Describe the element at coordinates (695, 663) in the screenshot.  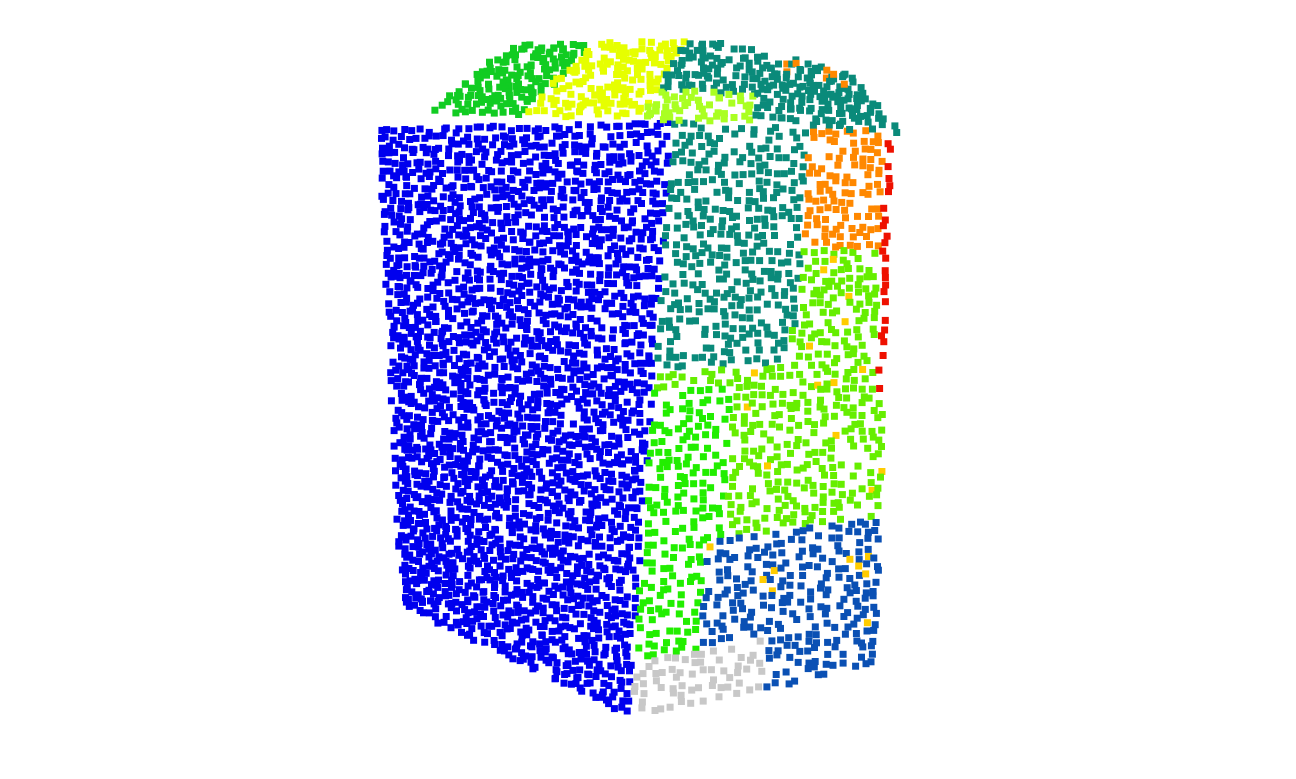
I see `point-bottom-grey` at that location.